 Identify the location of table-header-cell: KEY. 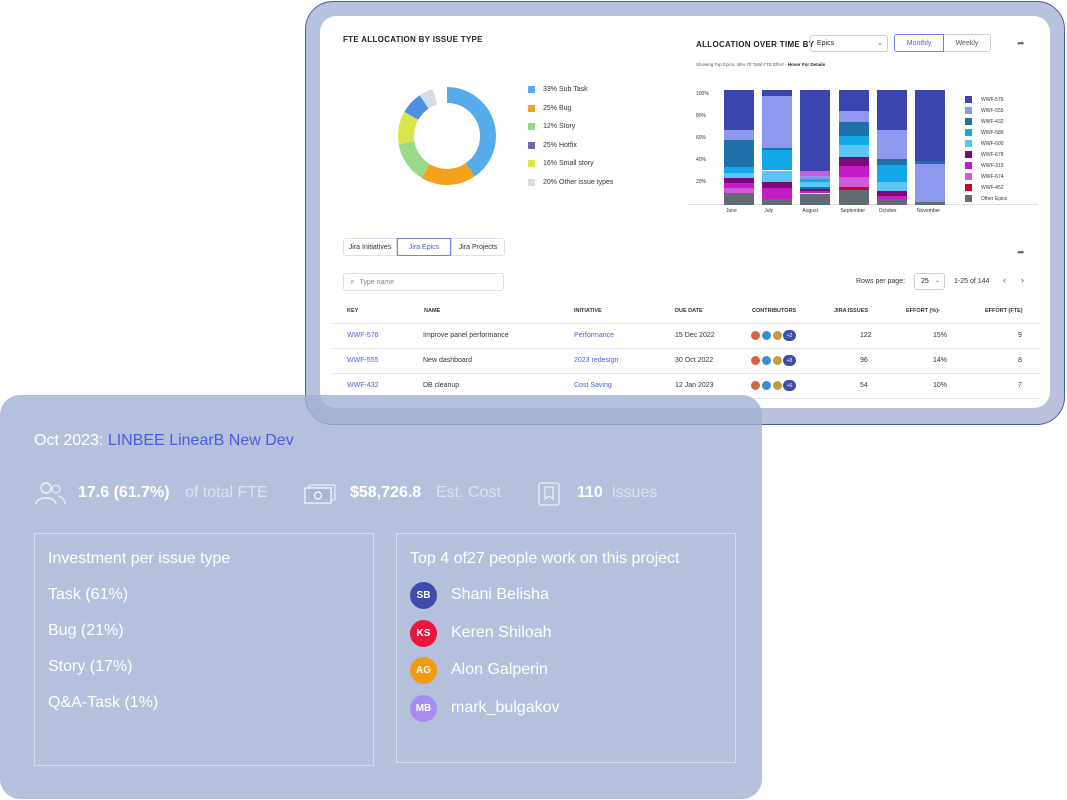
(353, 311).